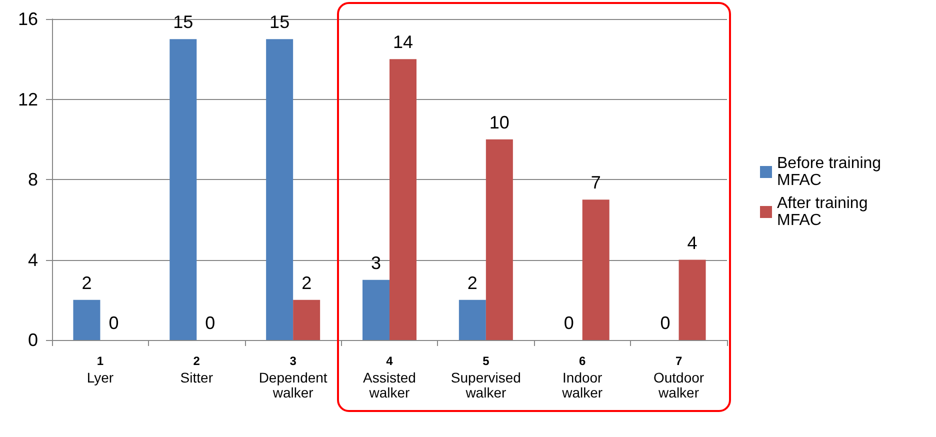 The height and width of the screenshot is (437, 936). Describe the element at coordinates (485, 377) in the screenshot. I see `x-tick-label: 5 Supervised walker` at that location.